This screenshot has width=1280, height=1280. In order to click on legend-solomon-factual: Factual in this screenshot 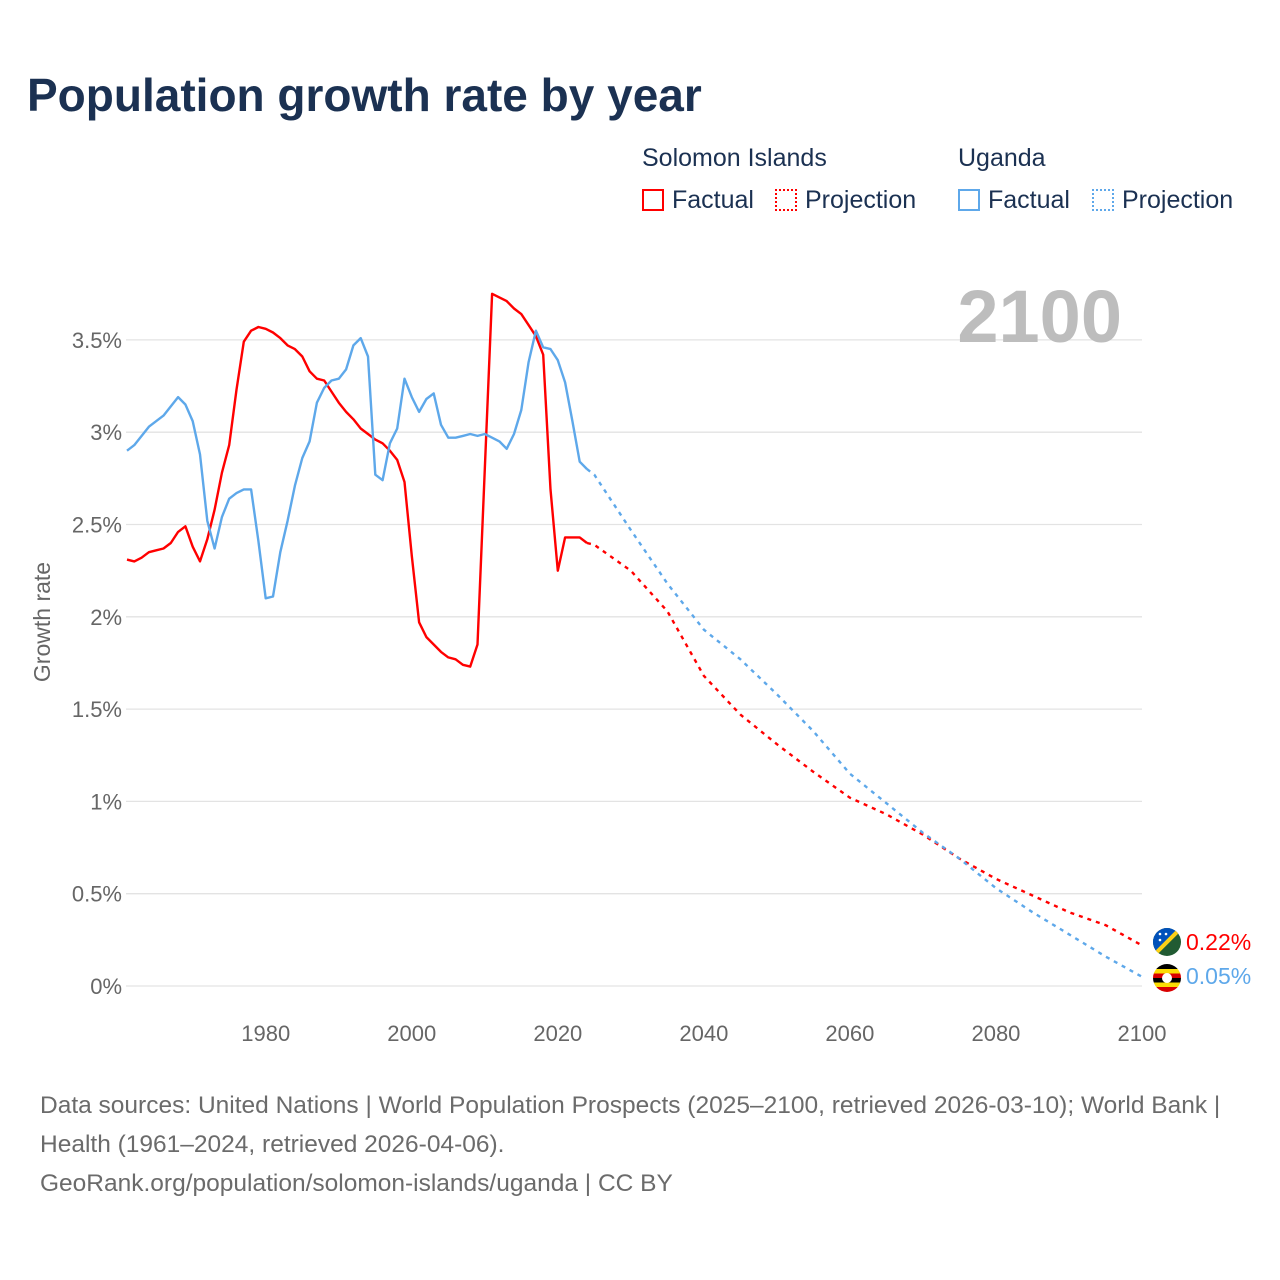, I will do `click(698, 200)`.